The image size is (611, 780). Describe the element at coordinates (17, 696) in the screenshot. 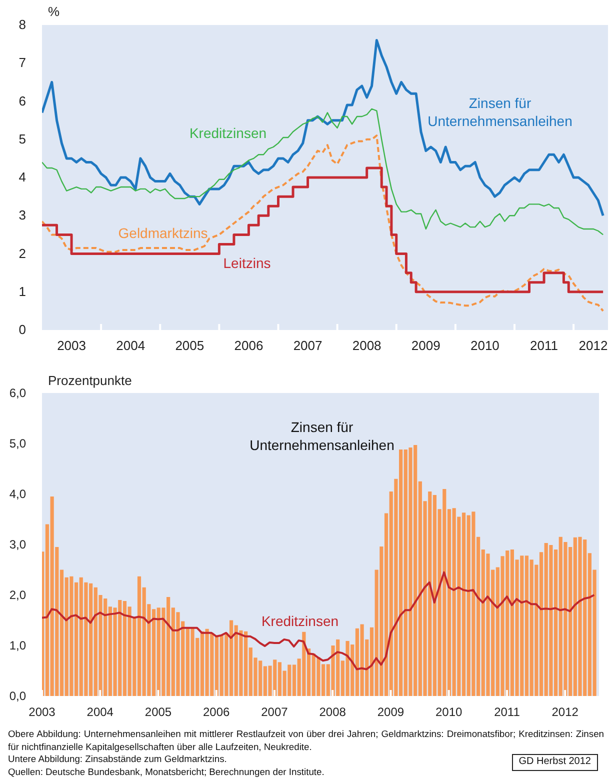

I see `y-tick-label: 0,0` at that location.